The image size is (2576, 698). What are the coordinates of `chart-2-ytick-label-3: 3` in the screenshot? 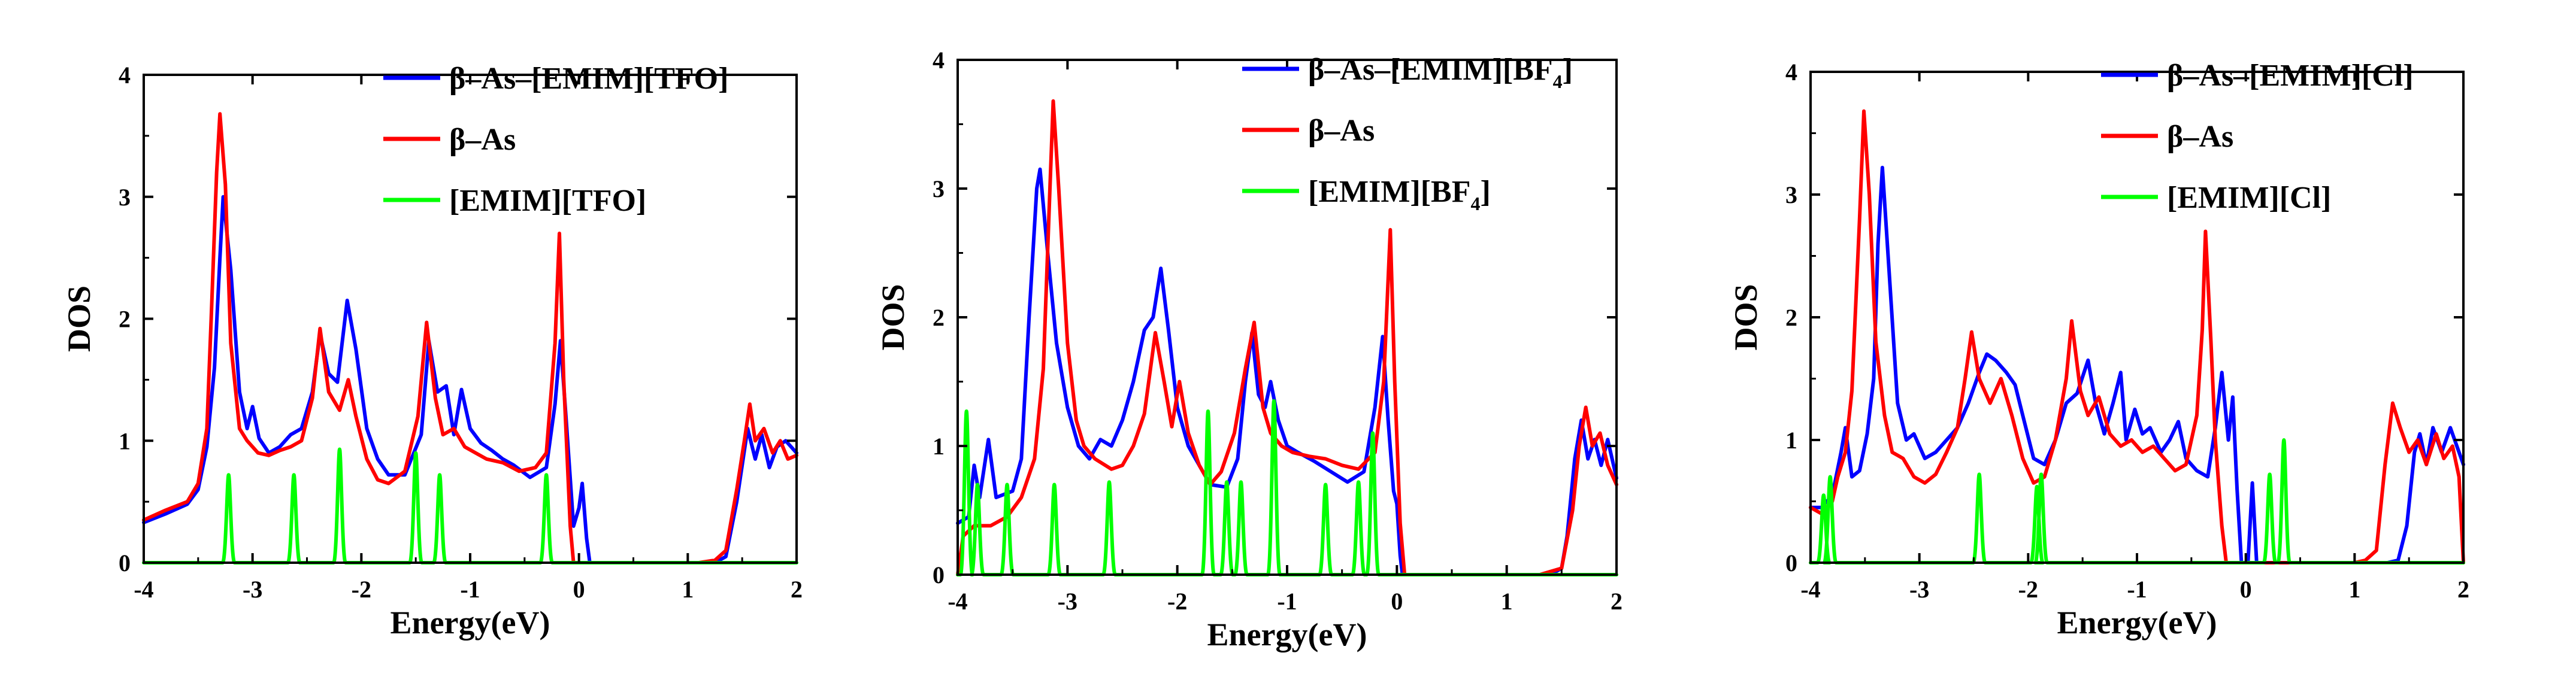 It's located at (939, 188).